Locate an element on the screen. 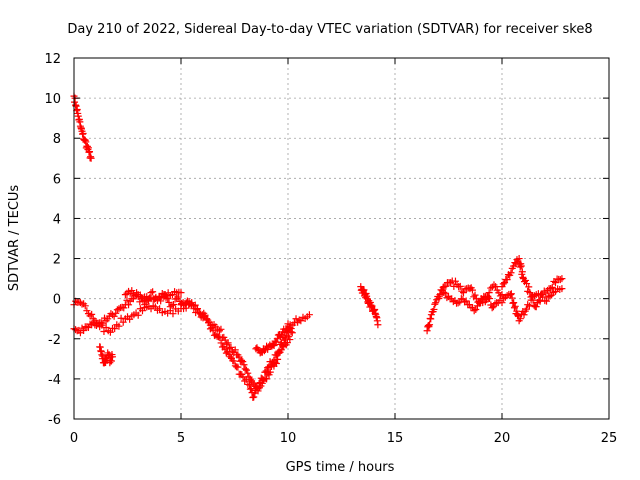 The image size is (640, 480). y-tick-label: 12 is located at coordinates (52, 59).